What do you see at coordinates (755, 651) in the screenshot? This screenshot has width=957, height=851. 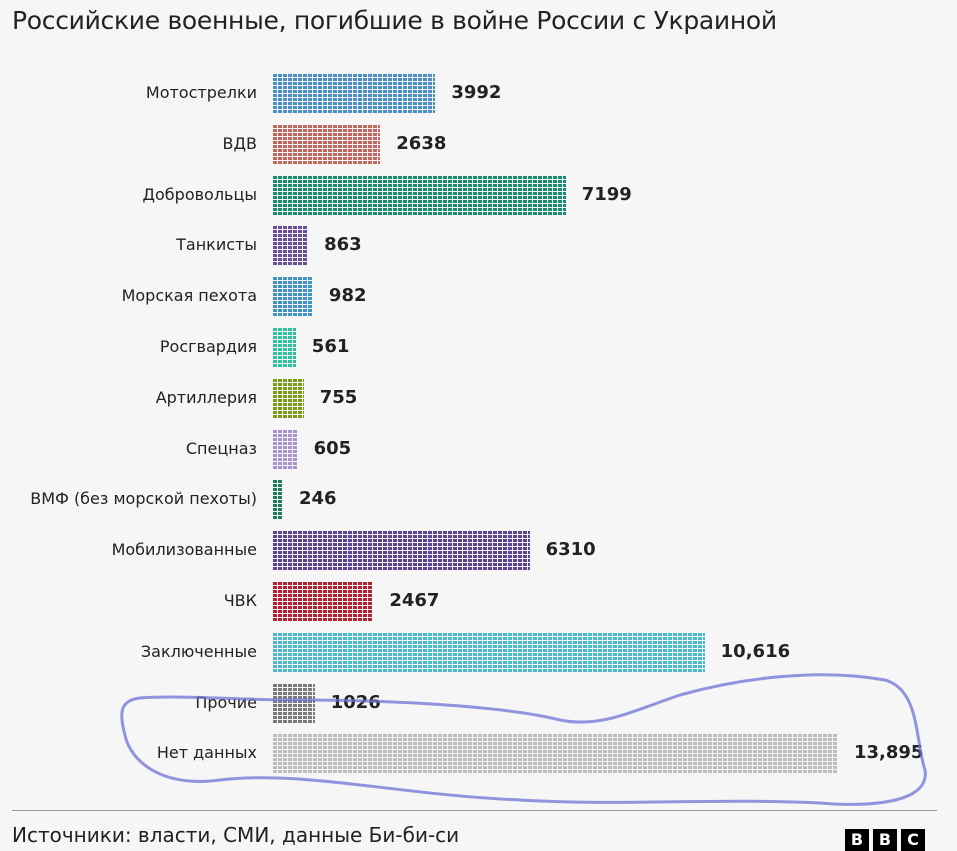 I see `value-label: 10,616` at bounding box center [755, 651].